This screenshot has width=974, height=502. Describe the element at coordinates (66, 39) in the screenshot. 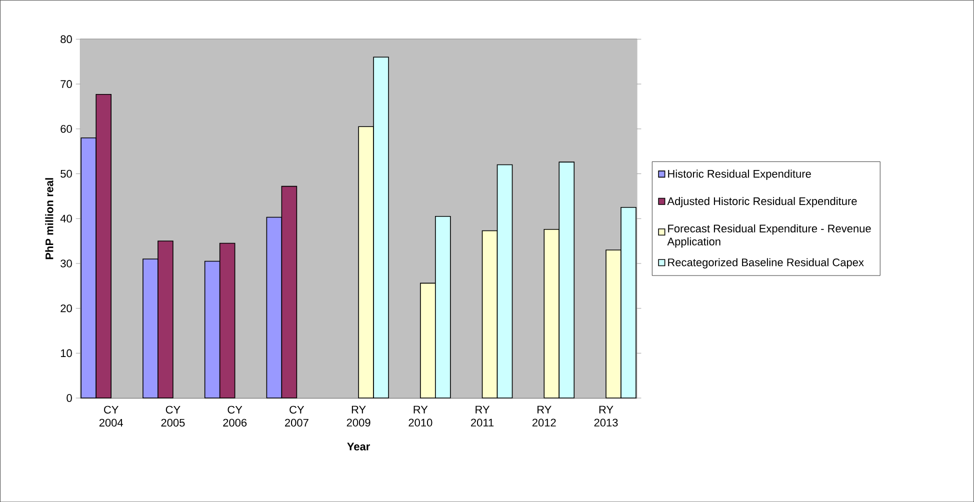

I see `y-tick-label: 80` at that location.